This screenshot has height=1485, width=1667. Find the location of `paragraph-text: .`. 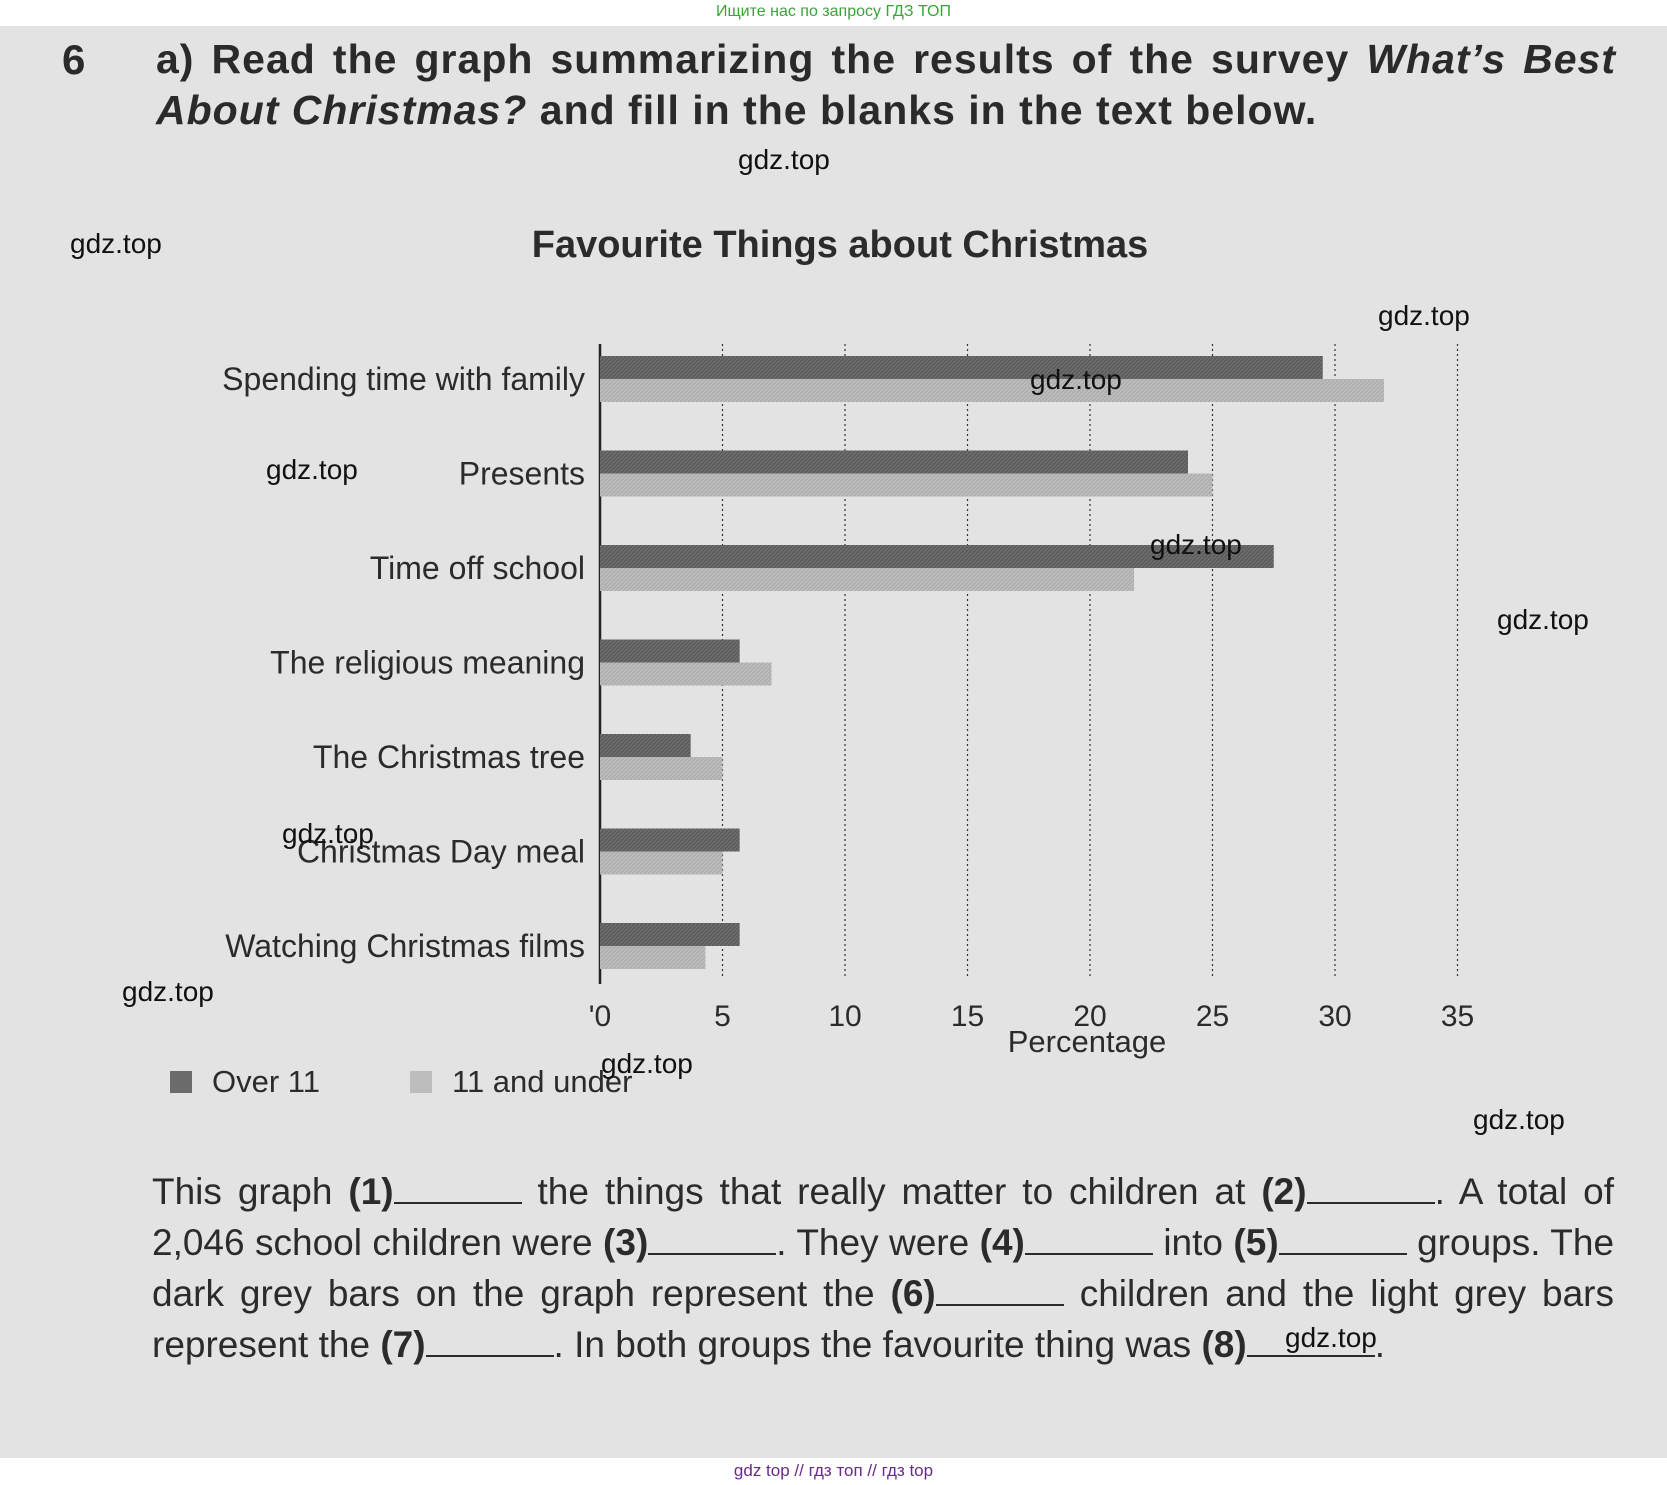

paragraph-text: . is located at coordinates (1379, 1344).